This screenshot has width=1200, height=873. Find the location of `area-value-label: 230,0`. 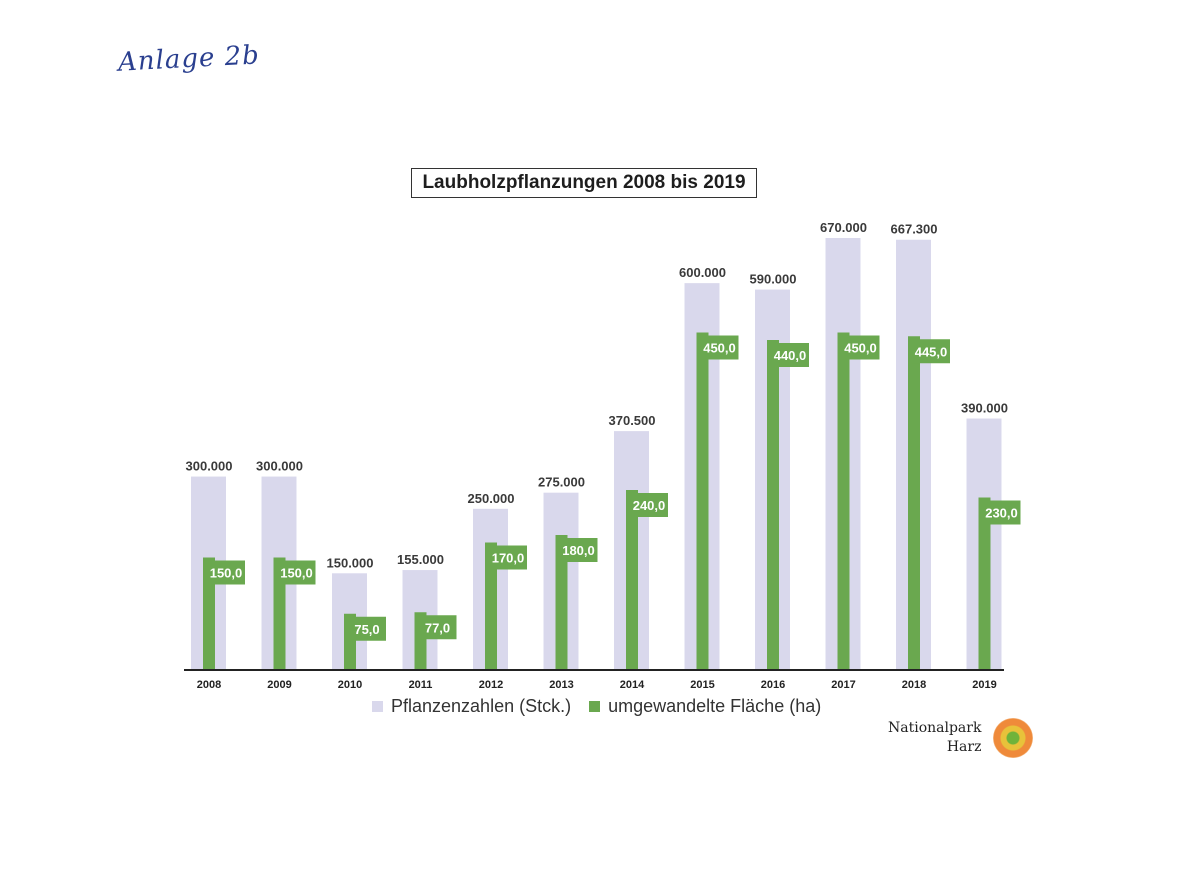

area-value-label: 230,0 is located at coordinates (1001, 513).